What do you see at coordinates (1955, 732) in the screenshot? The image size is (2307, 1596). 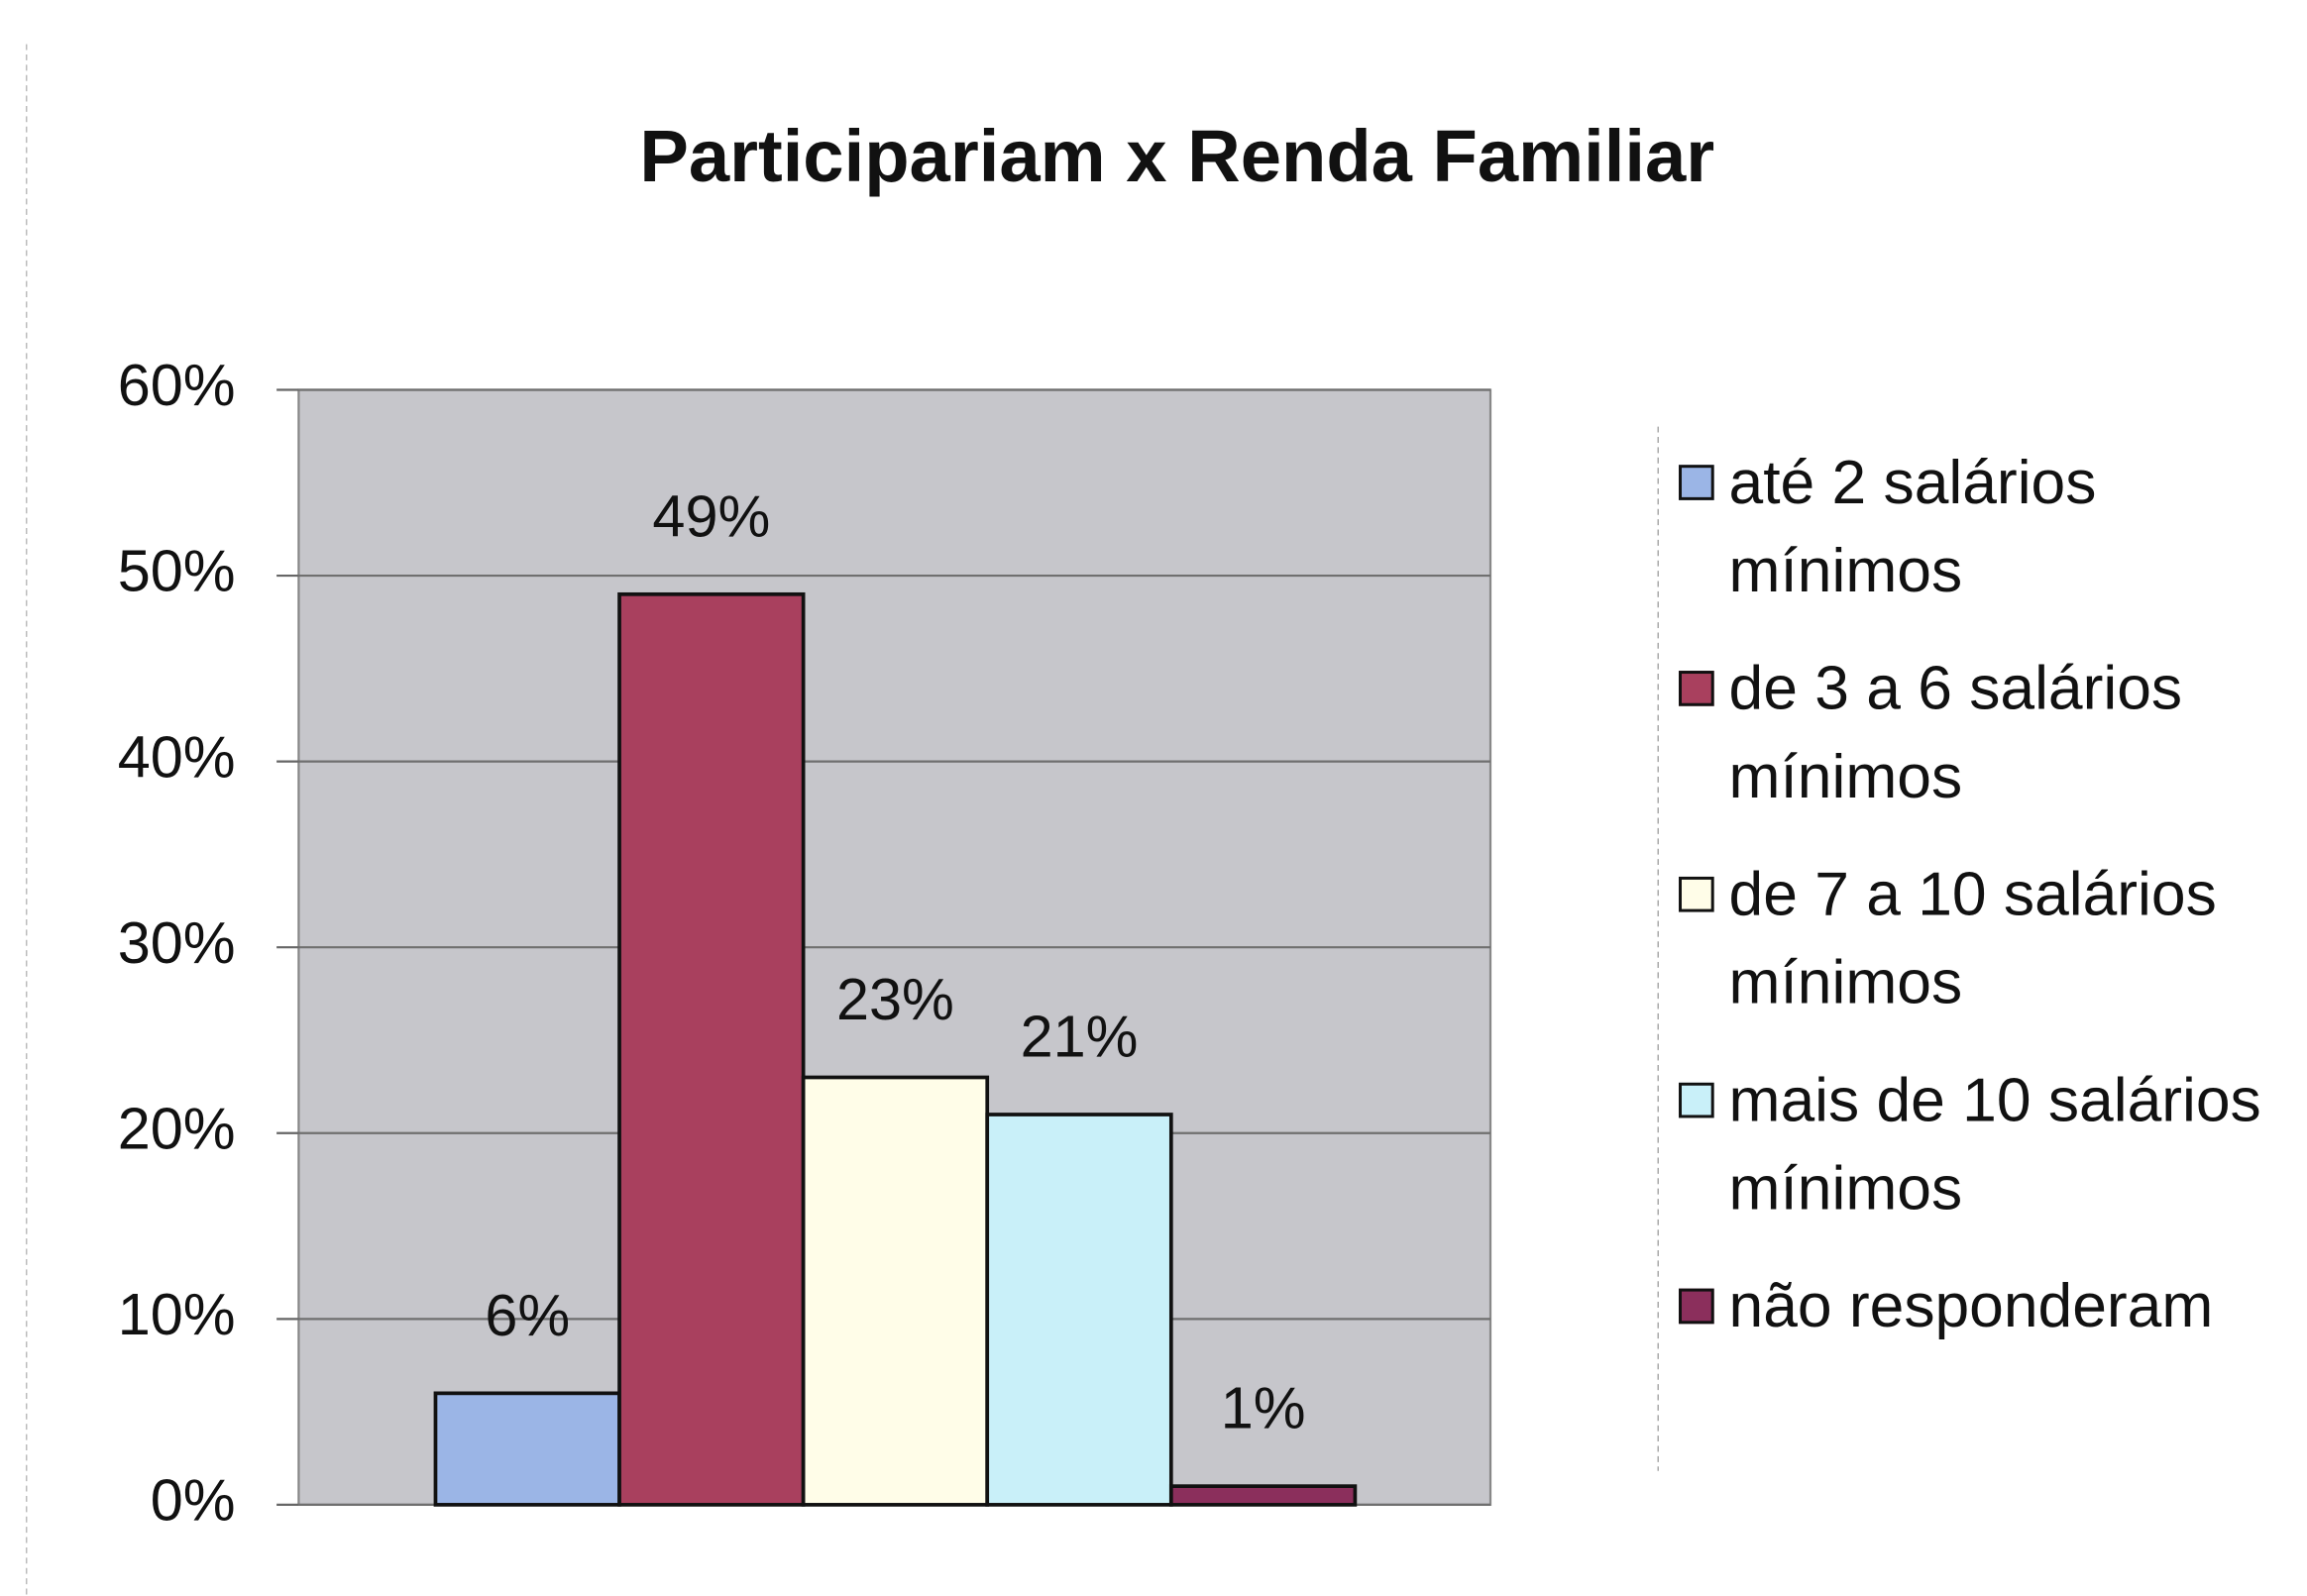 I see `legend-label: de 3 a 6 salários mínimos` at bounding box center [1955, 732].